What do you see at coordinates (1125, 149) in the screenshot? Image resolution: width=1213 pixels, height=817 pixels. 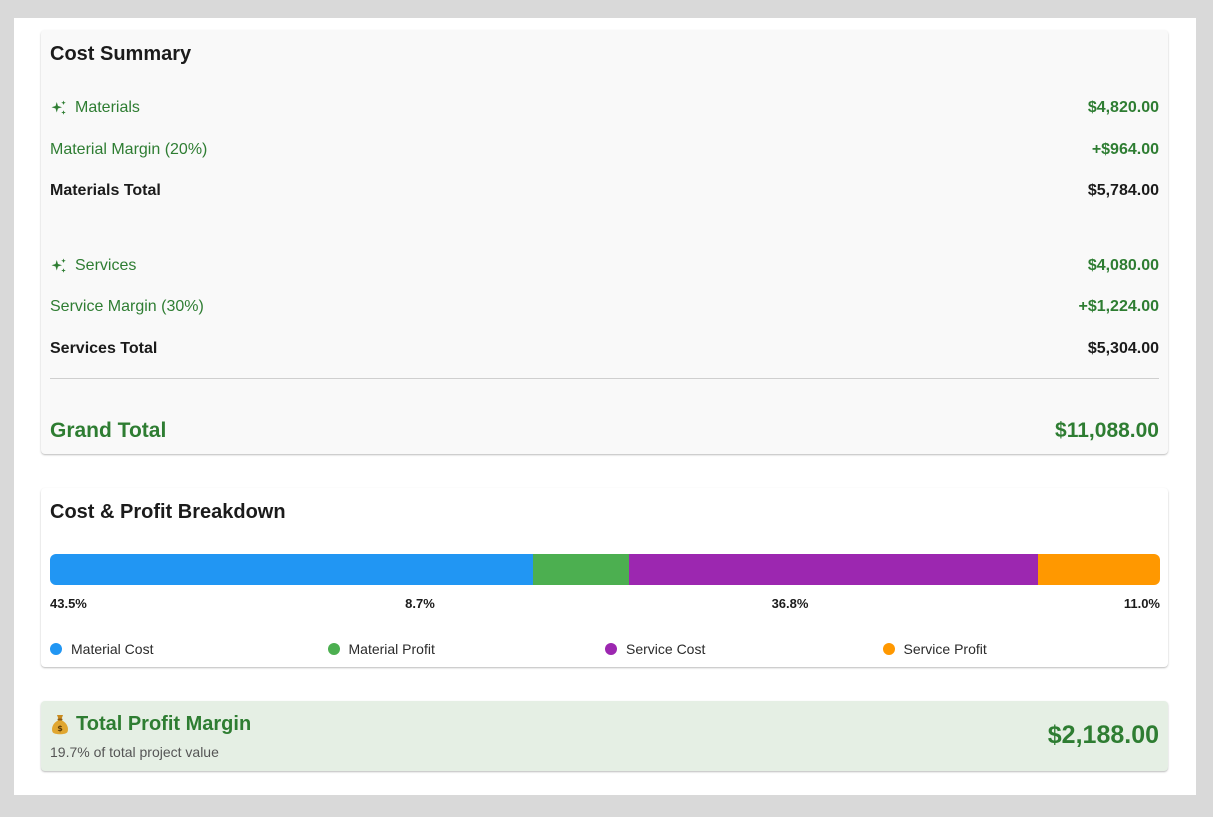 I see `material-margin-amount: +$964.00` at bounding box center [1125, 149].